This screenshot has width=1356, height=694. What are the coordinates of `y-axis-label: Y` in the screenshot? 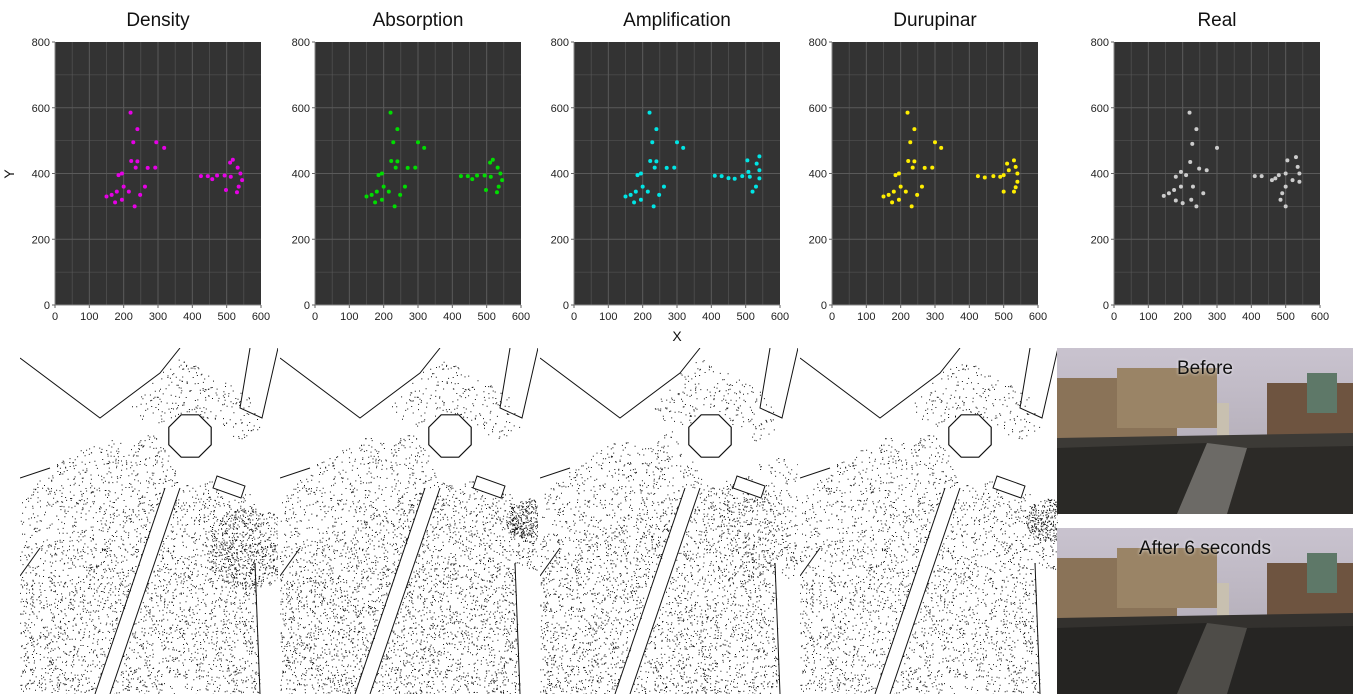 It's located at (9, 174).